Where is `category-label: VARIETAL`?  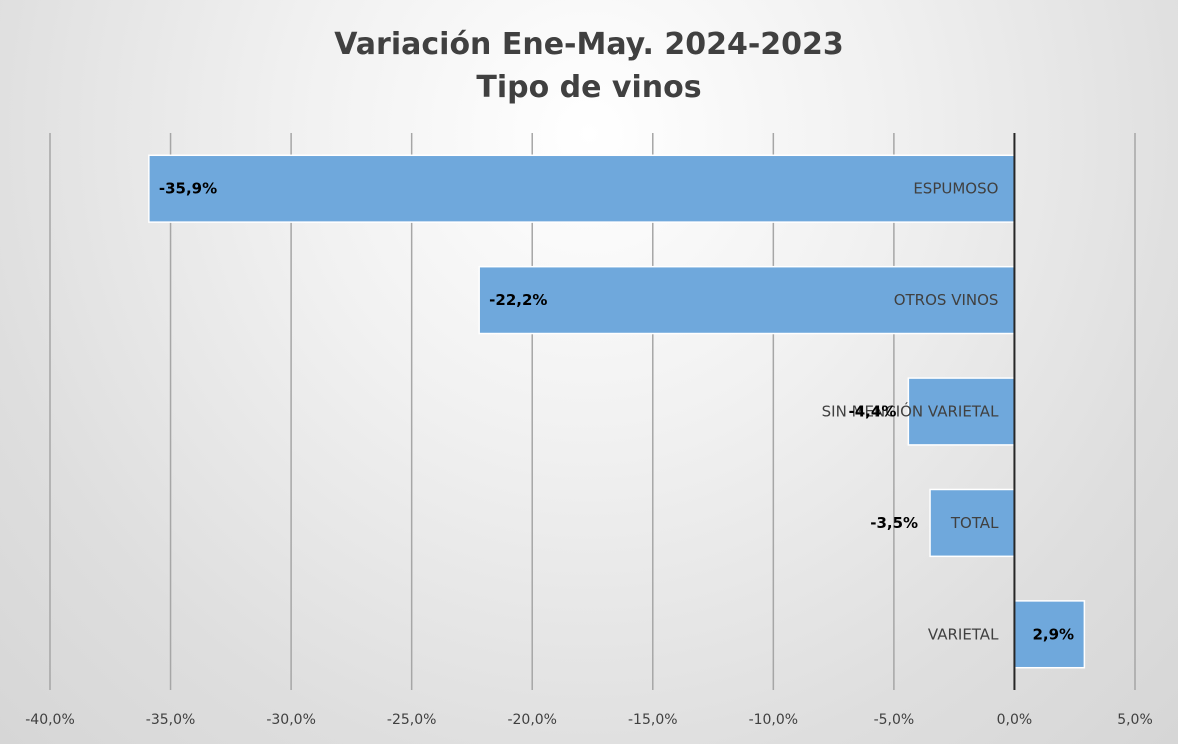 category-label: VARIETAL is located at coordinates (963, 634).